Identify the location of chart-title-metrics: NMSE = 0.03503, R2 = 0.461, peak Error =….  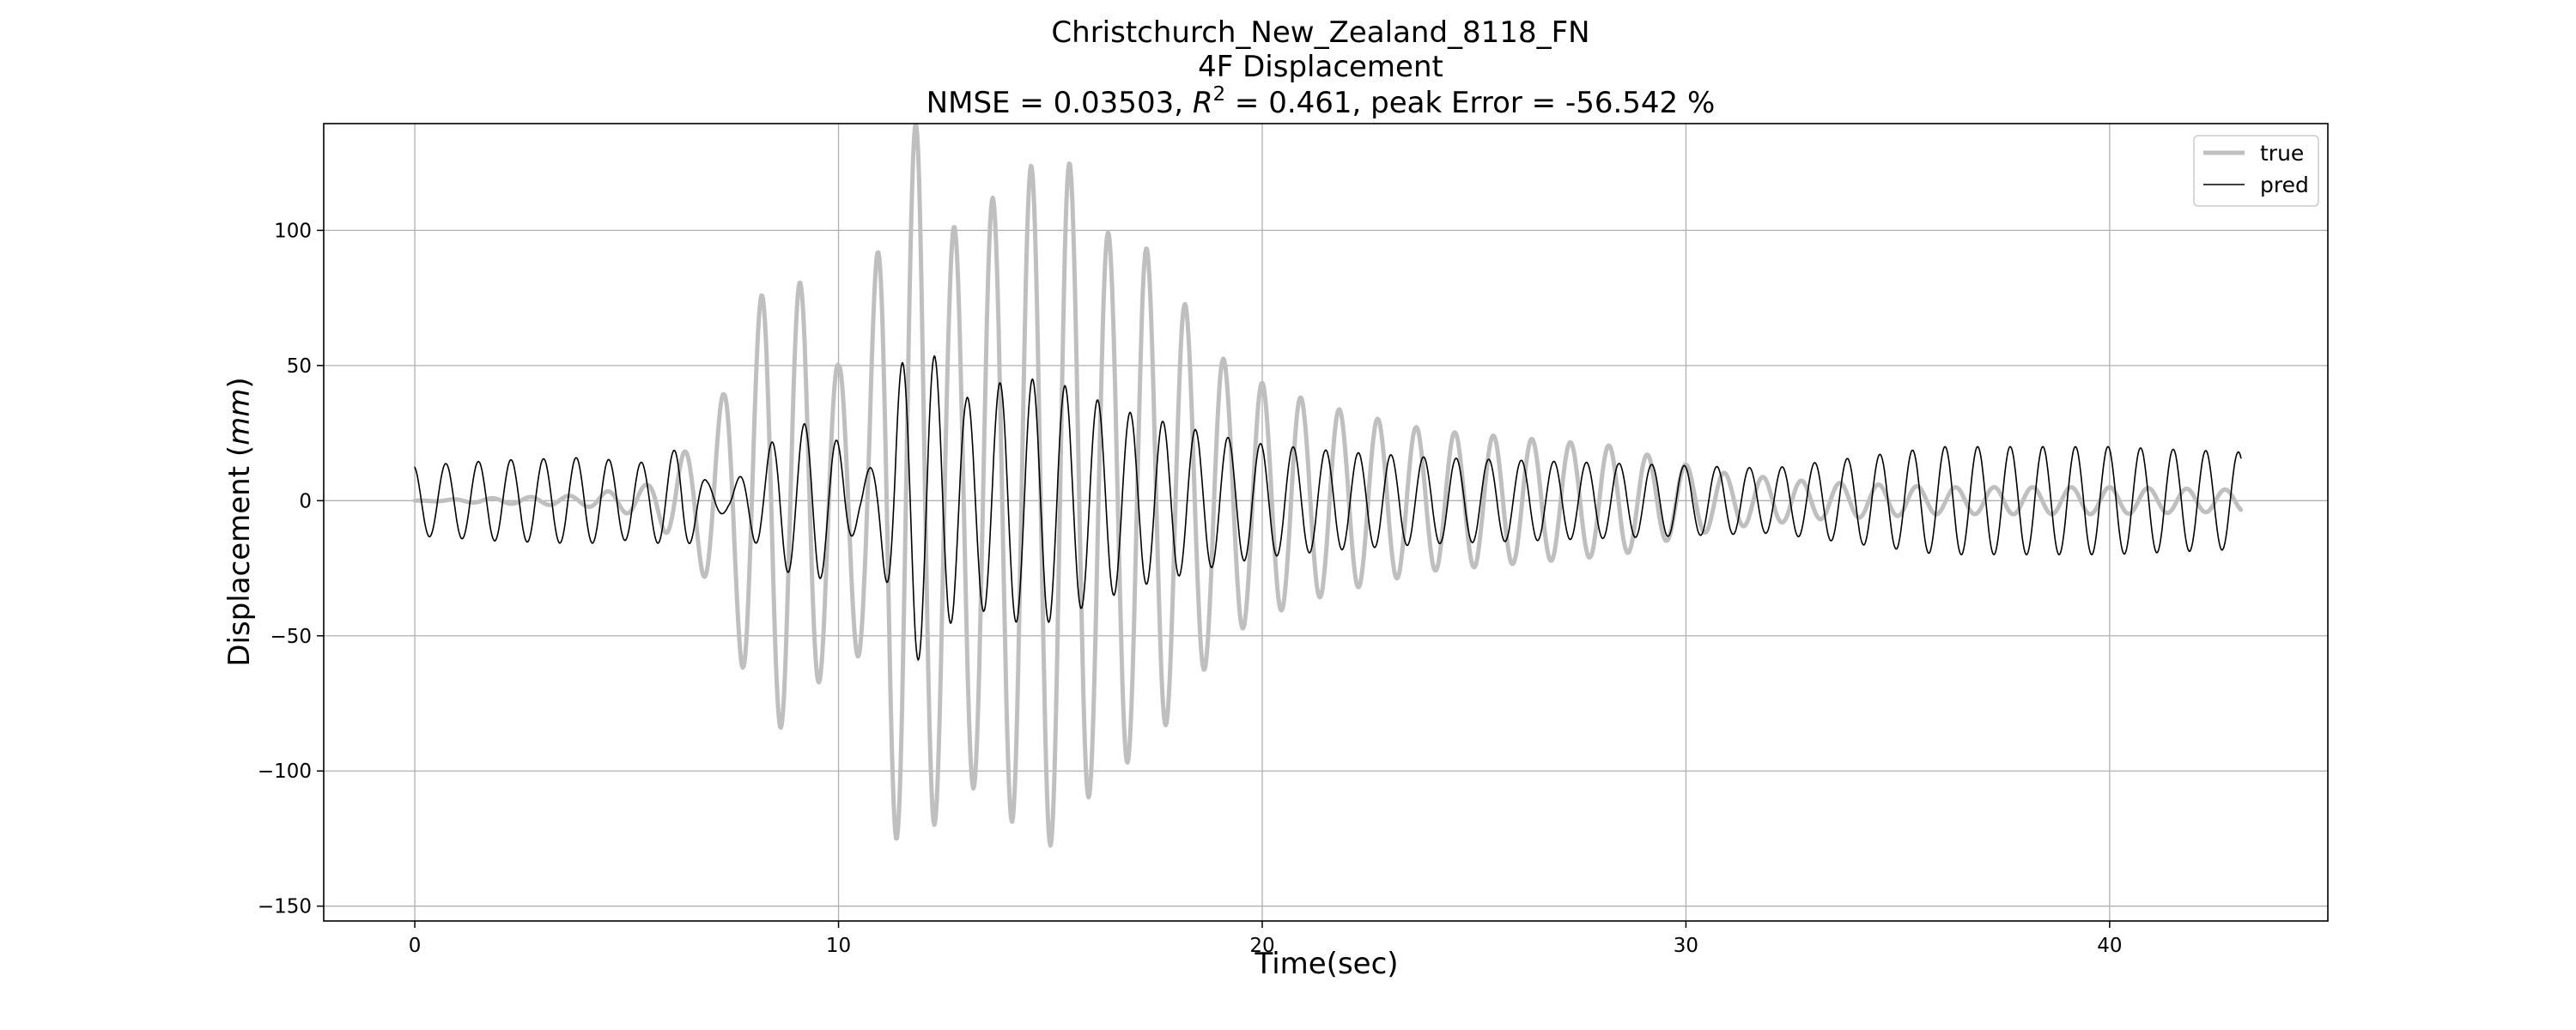
(1321, 101).